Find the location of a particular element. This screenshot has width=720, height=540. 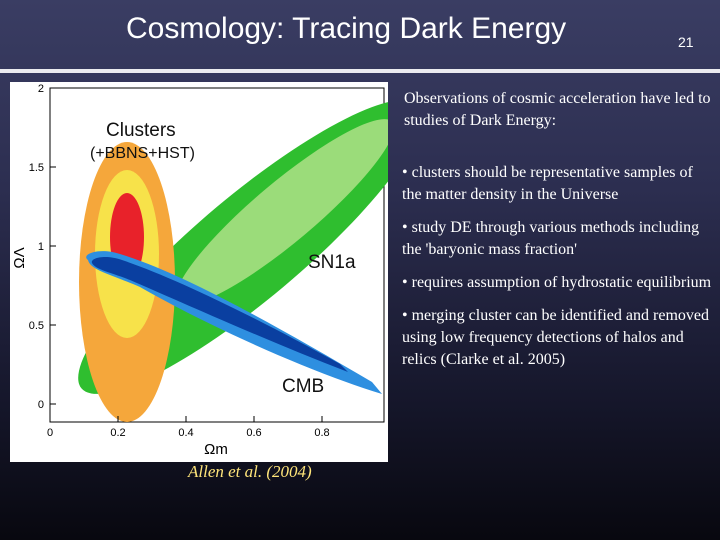

x-tick-label: 0.6 is located at coordinates (253, 433).